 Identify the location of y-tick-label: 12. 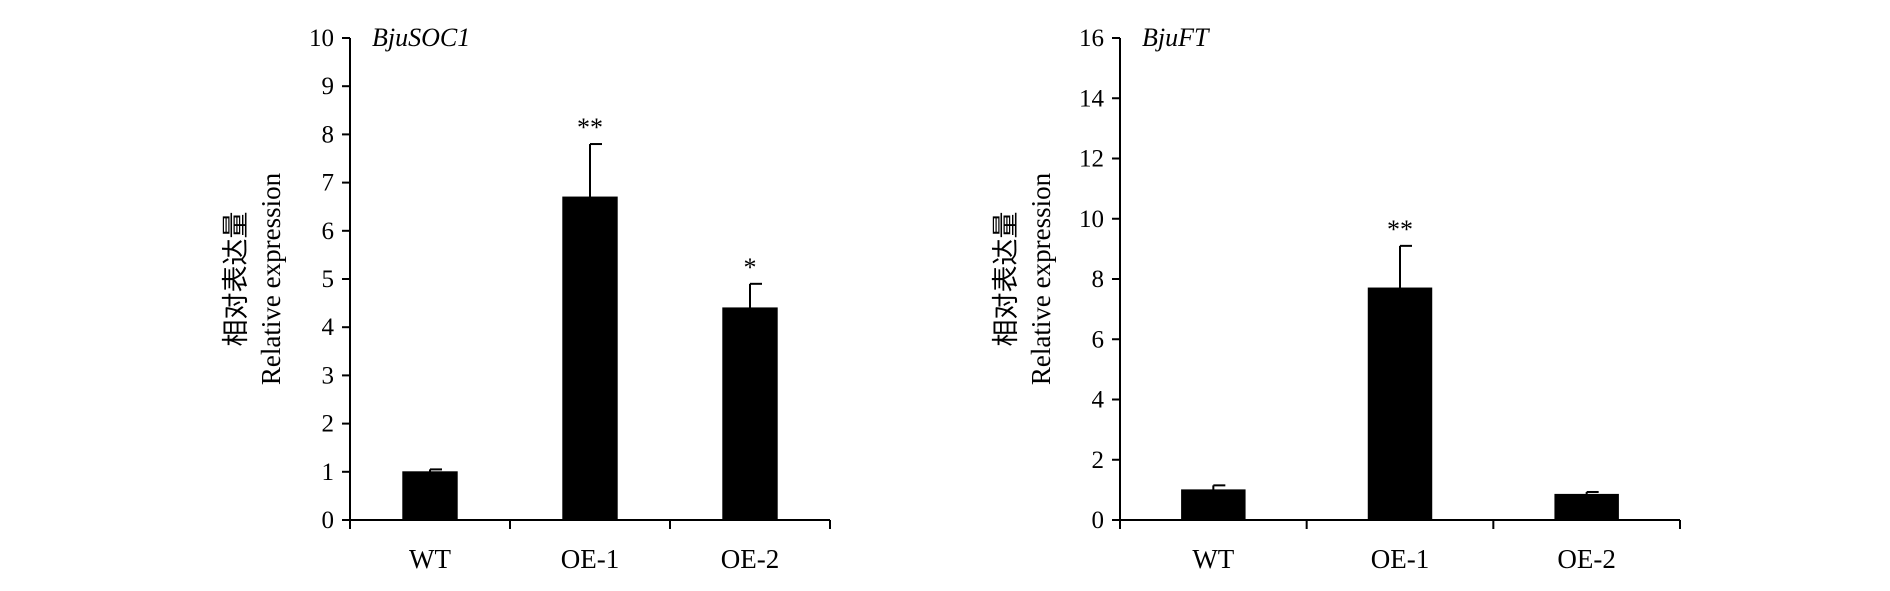
(1091, 159).